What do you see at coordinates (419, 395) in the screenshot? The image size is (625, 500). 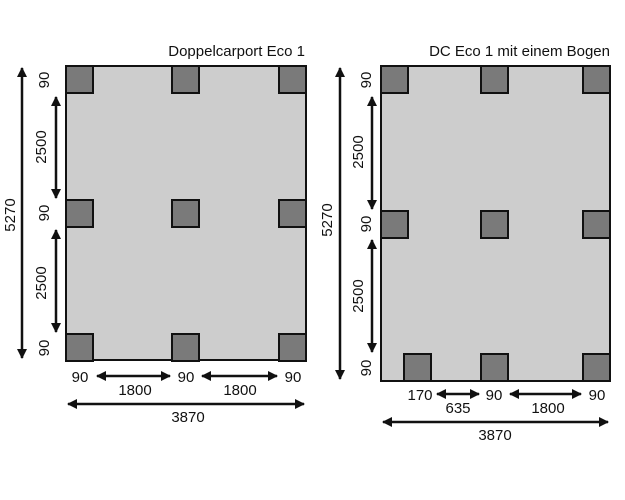 I see `bottom-label: 170` at bounding box center [419, 395].